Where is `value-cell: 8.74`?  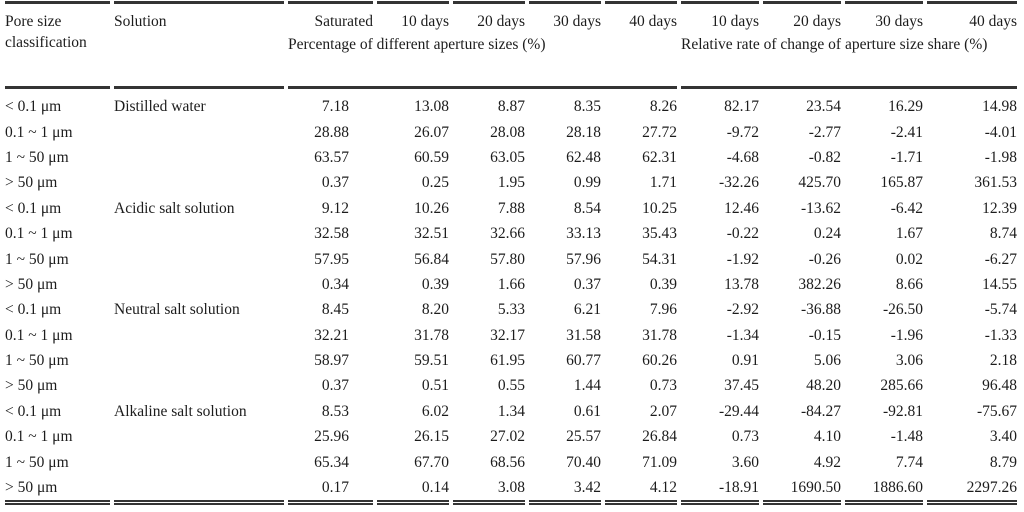
value-cell: 8.74 is located at coordinates (1003, 234).